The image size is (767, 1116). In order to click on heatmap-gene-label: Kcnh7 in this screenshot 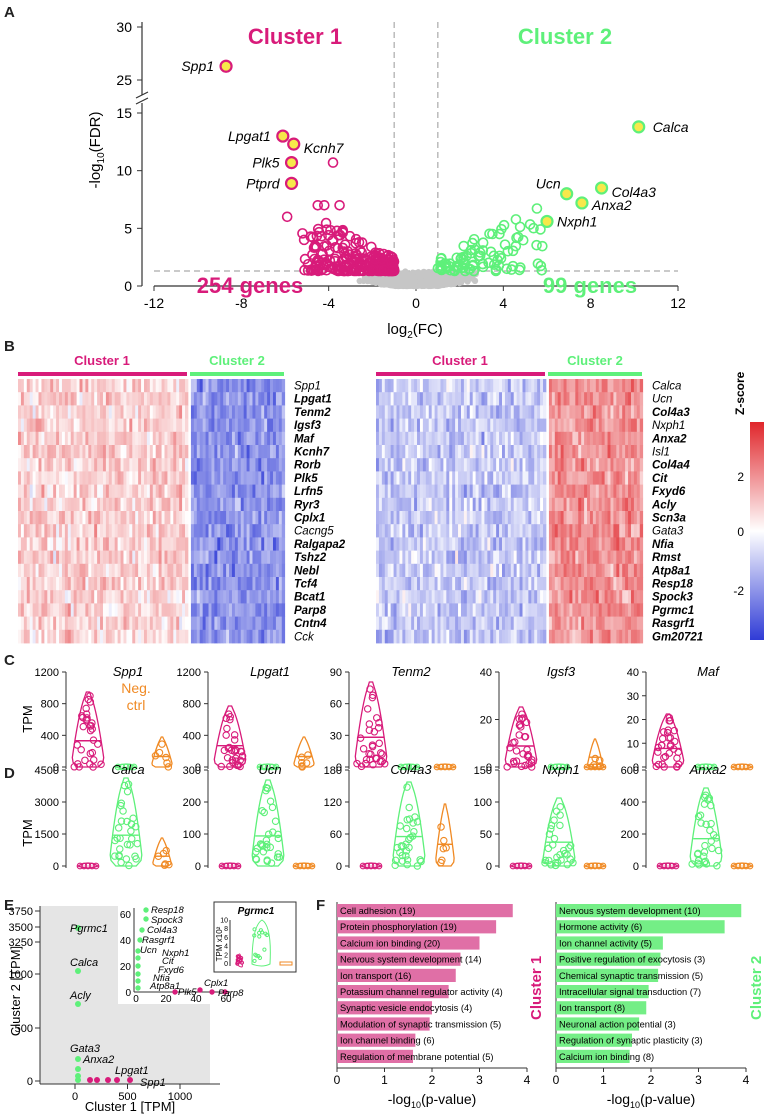, I will do `click(312, 453)`.